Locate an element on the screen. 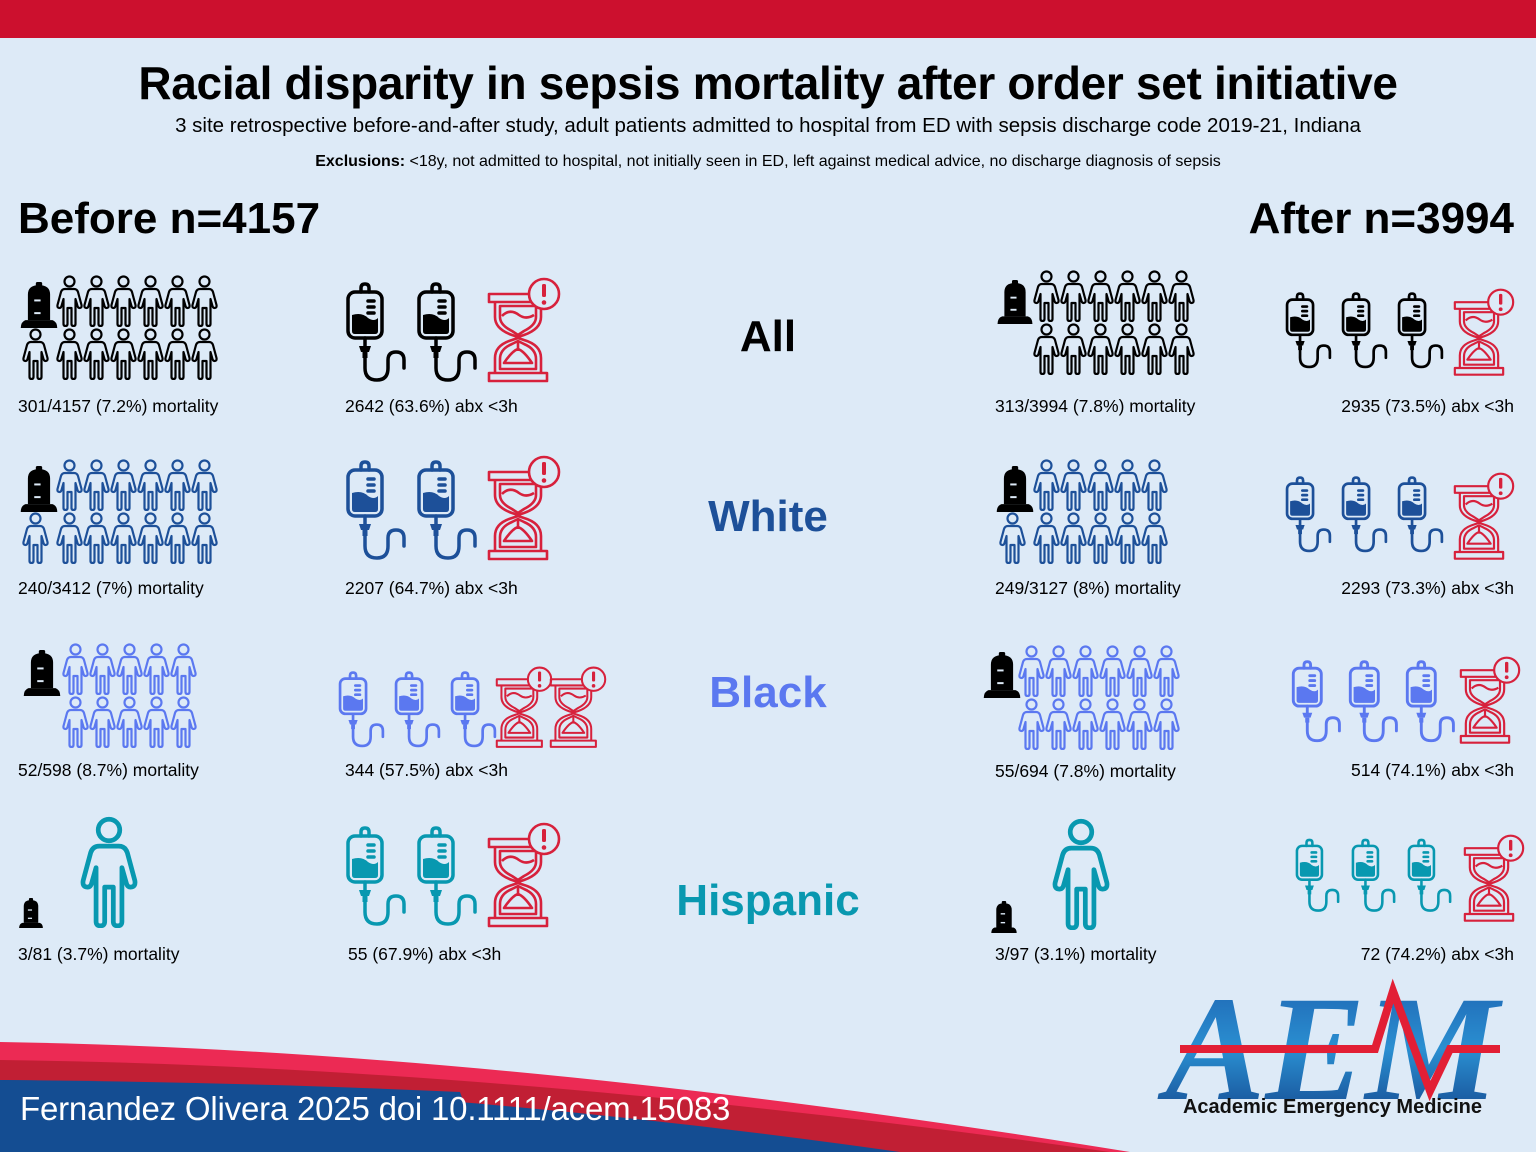 Image resolution: width=1536 pixels, height=1152 pixels. people-grid-all-before is located at coordinates (137, 301).